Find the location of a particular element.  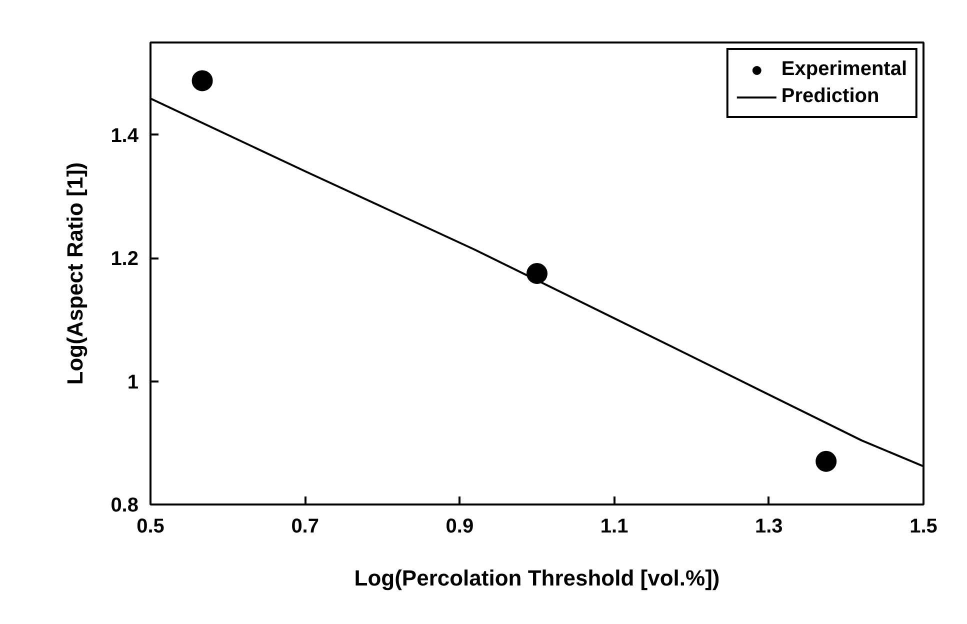

y-axis-title: Log(Aspect Ratio [1]) is located at coordinates (75, 273).